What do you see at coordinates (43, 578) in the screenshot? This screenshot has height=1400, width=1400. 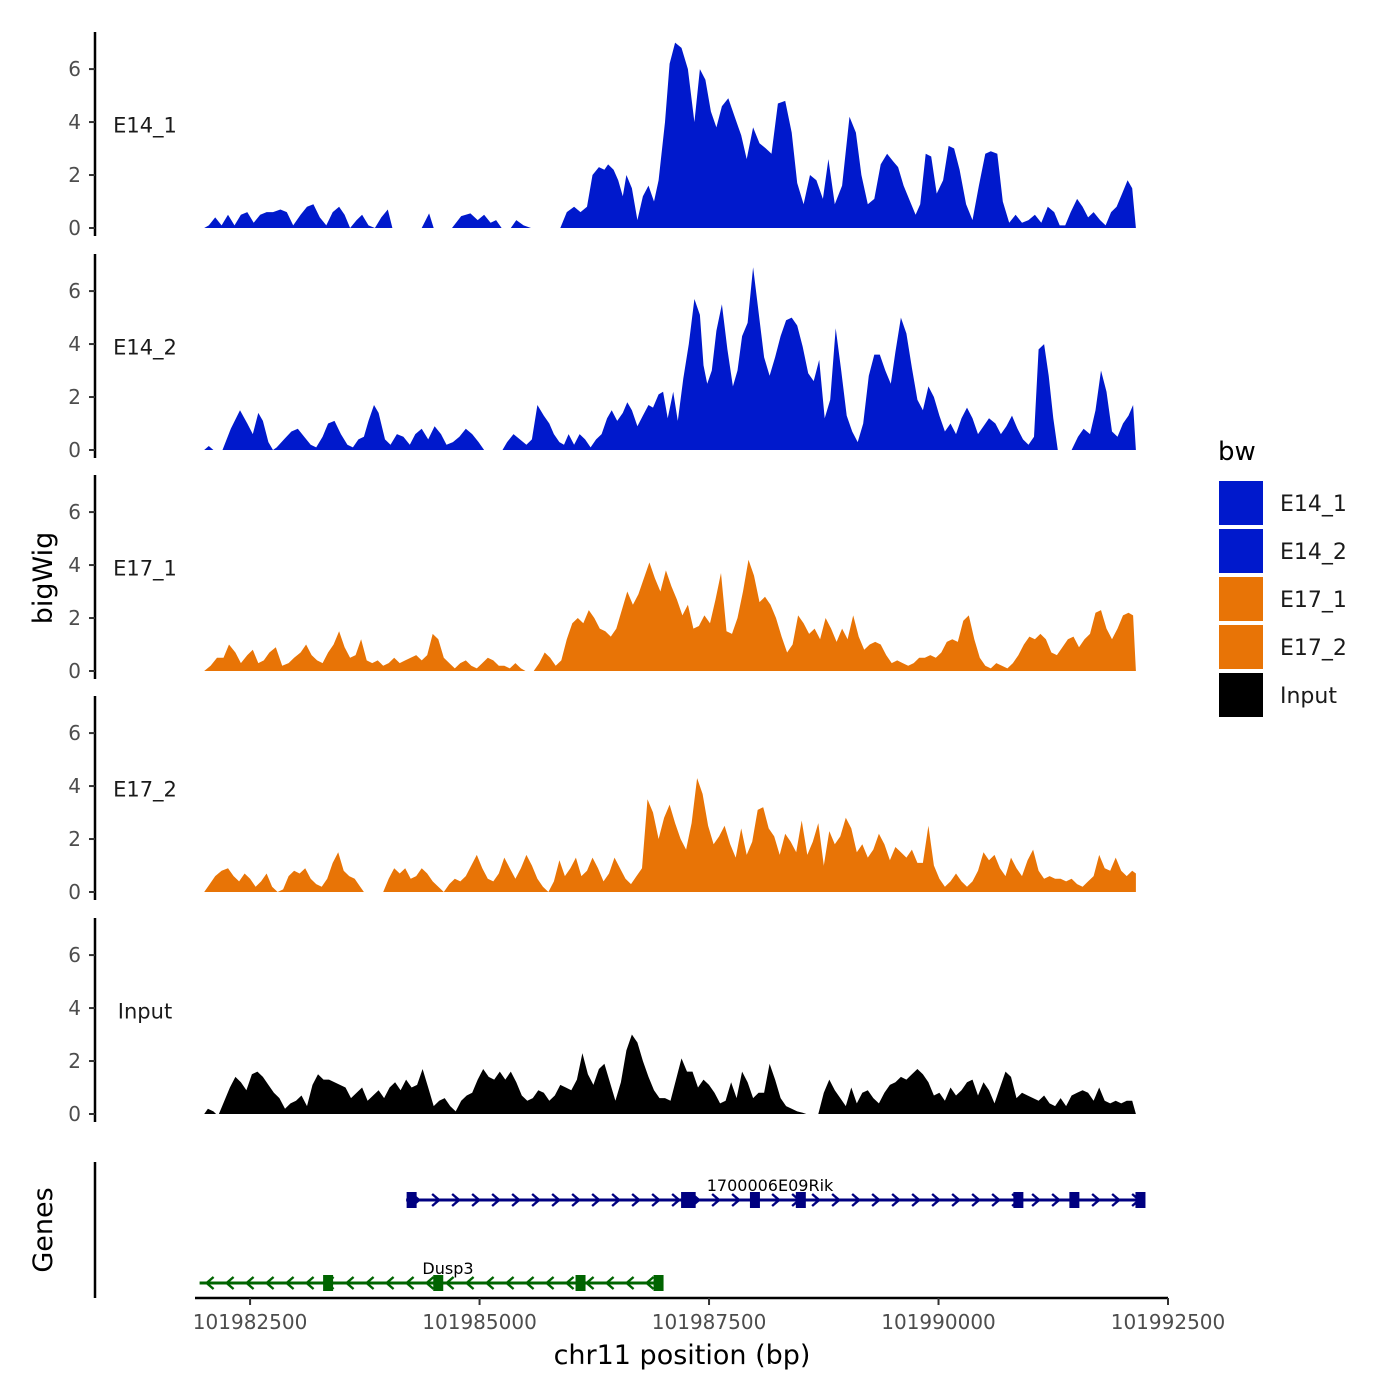 I see `y-axis-title: bigWig` at bounding box center [43, 578].